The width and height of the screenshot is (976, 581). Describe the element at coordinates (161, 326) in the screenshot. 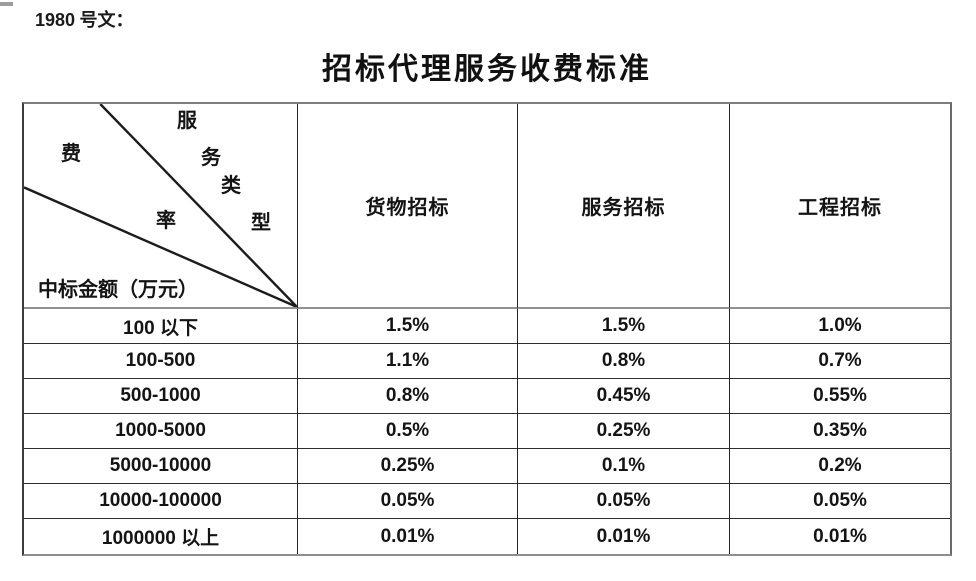

I see `row-label: 100 以下` at that location.